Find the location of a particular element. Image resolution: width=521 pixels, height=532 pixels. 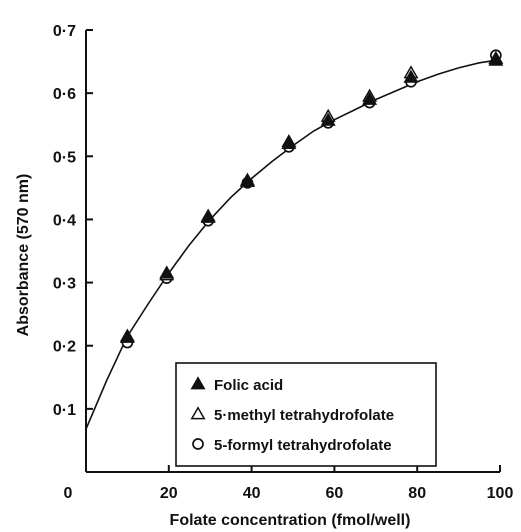

y-tick-label: 0·4 is located at coordinates (64, 220).